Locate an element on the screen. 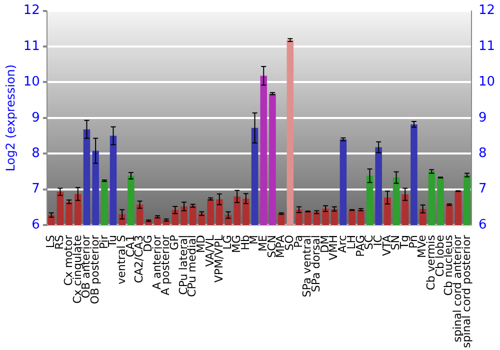  y-tick-label: 12 is located at coordinates (31, 10).